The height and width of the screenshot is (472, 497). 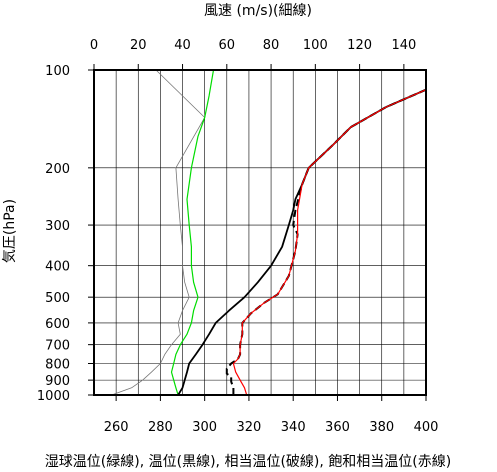 What do you see at coordinates (57, 381) in the screenshot?
I see `pressure-tick-label: 900` at bounding box center [57, 381].